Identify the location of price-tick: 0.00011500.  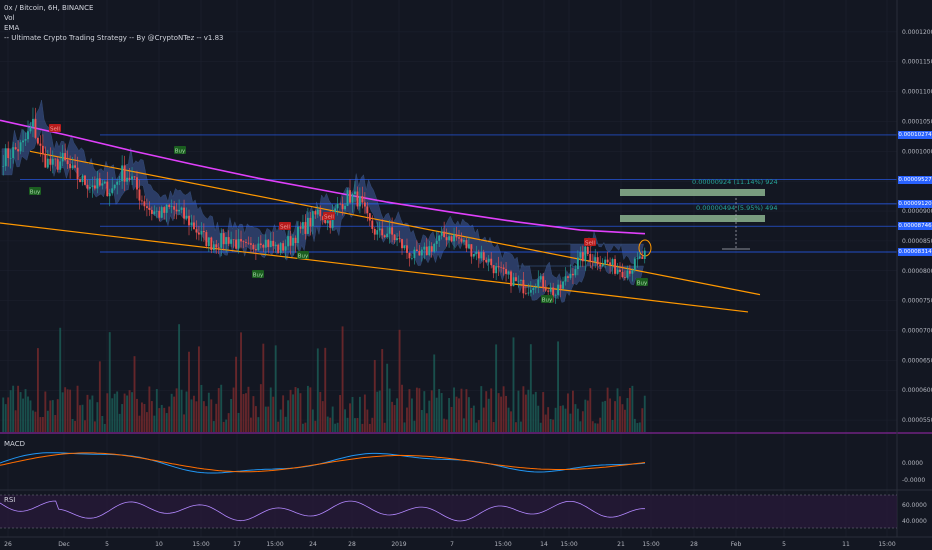
(917, 62).